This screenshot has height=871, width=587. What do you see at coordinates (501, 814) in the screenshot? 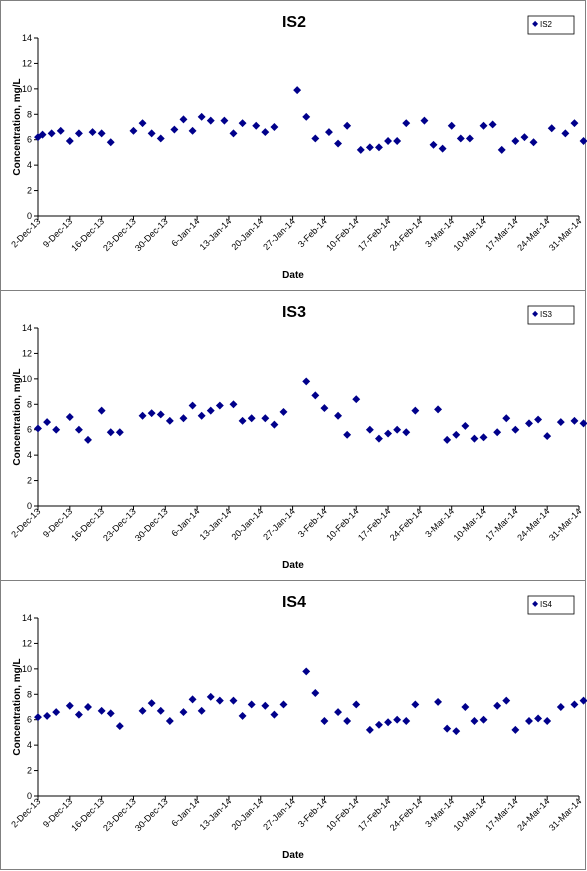
I see `x-tick-label: 17-Mar-14` at bounding box center [501, 814].